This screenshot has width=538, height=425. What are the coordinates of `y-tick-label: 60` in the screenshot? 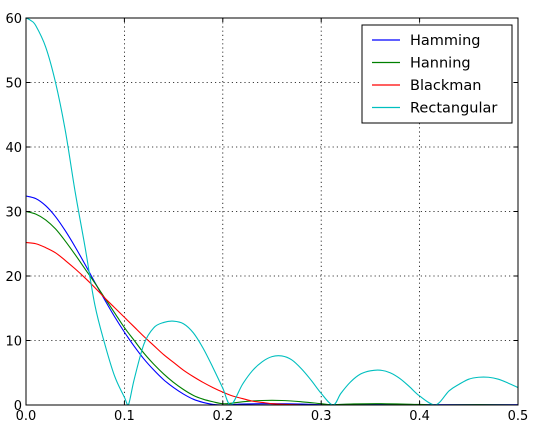 It's located at (13, 19).